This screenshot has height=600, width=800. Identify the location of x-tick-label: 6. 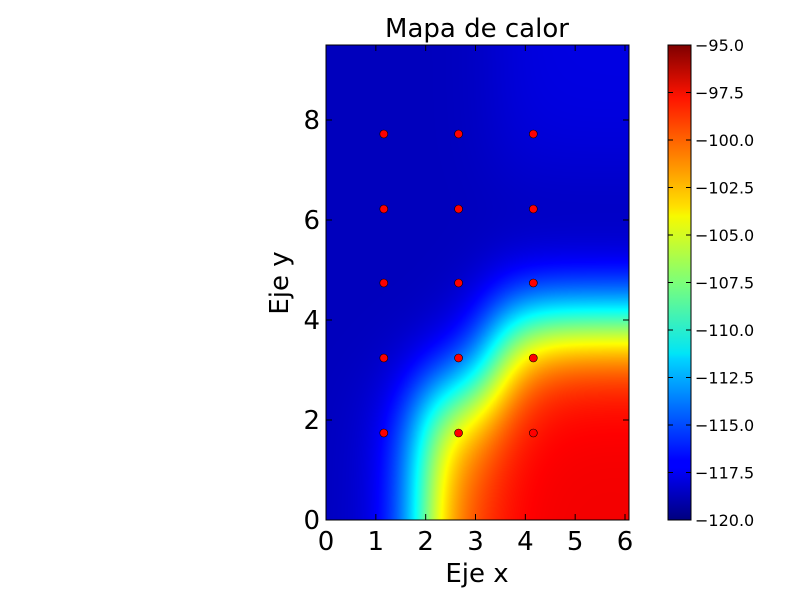
(625, 542).